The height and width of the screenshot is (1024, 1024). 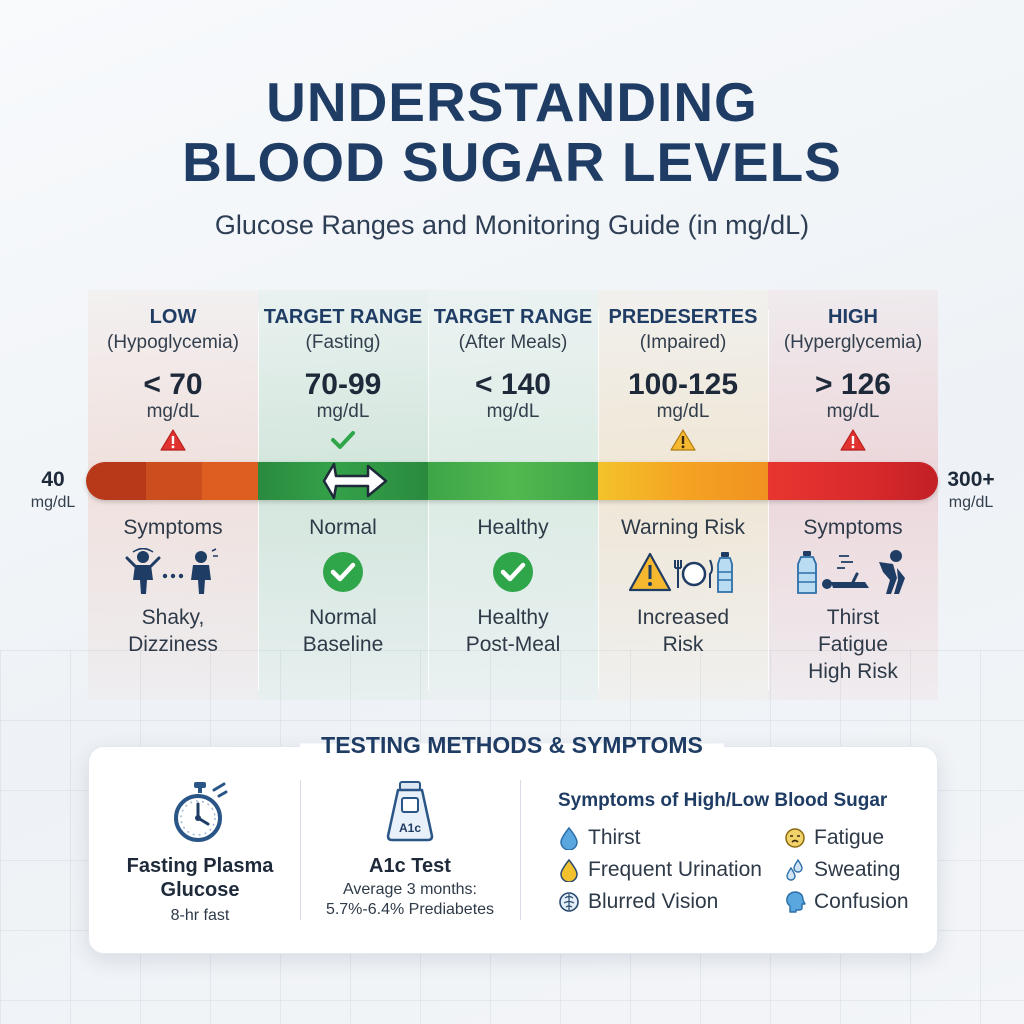 What do you see at coordinates (796, 902) in the screenshot?
I see `head-profile-icon` at bounding box center [796, 902].